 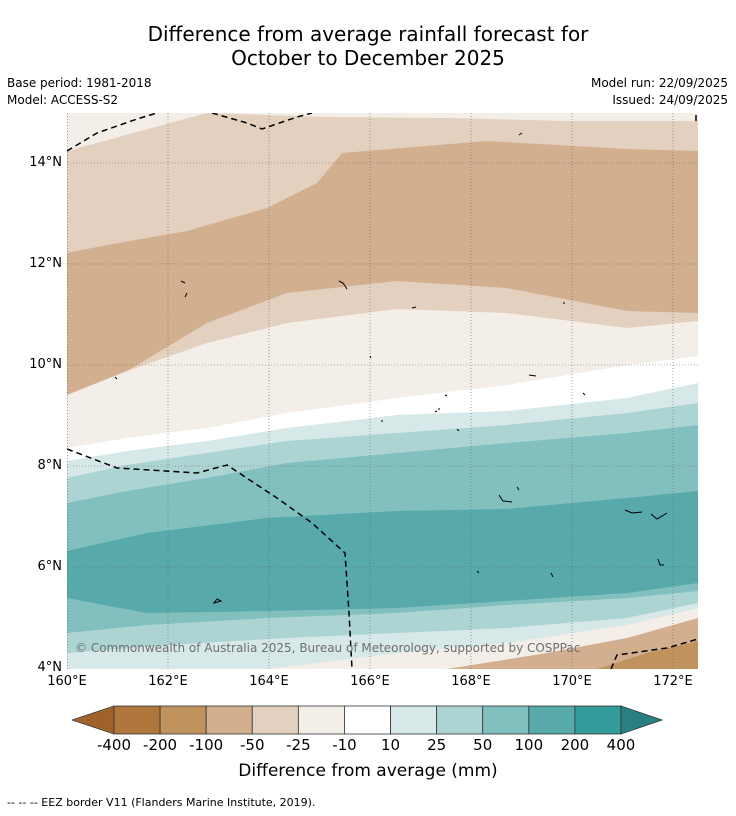 I want to click on colorbar-tick-label: -400, so click(x=114, y=745).